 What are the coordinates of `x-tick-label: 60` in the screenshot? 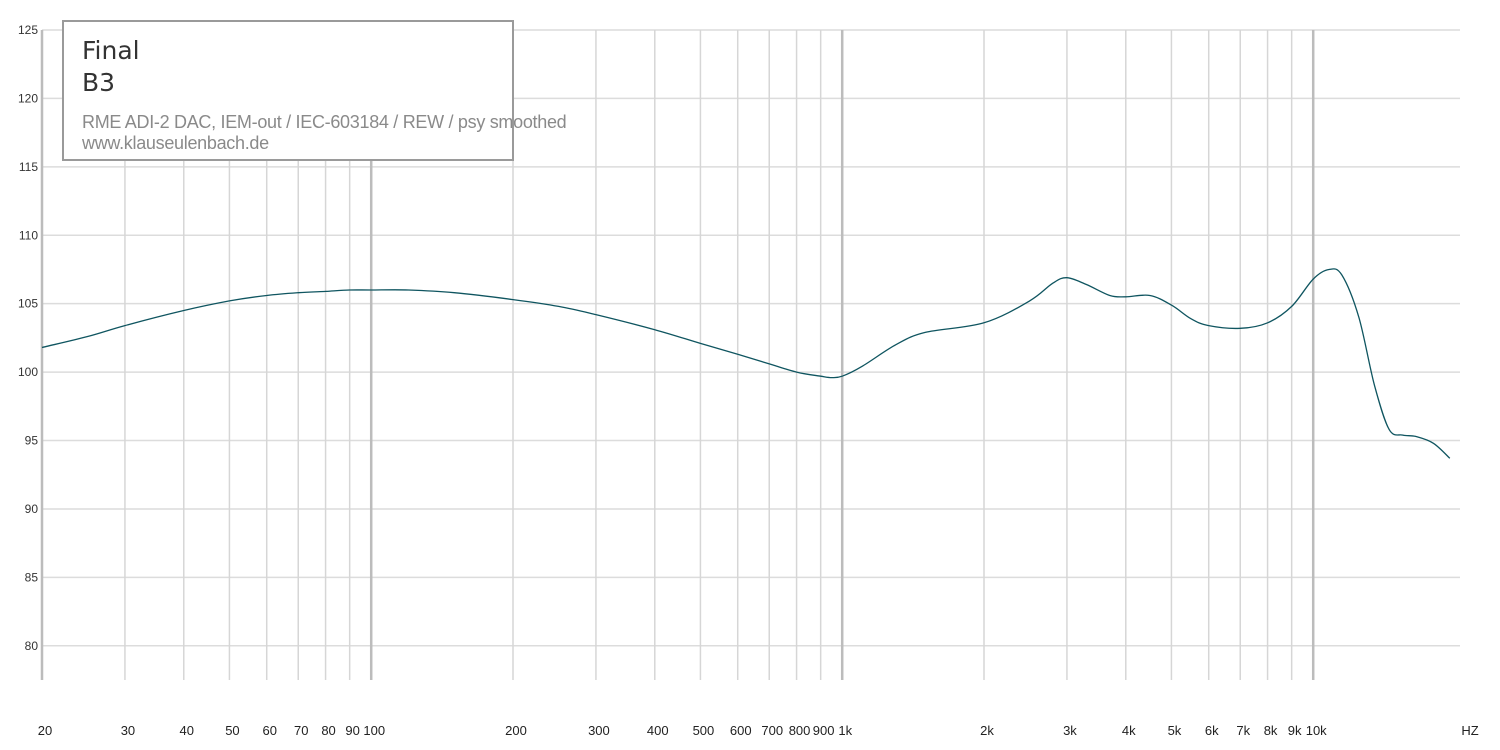 It's located at (269, 730).